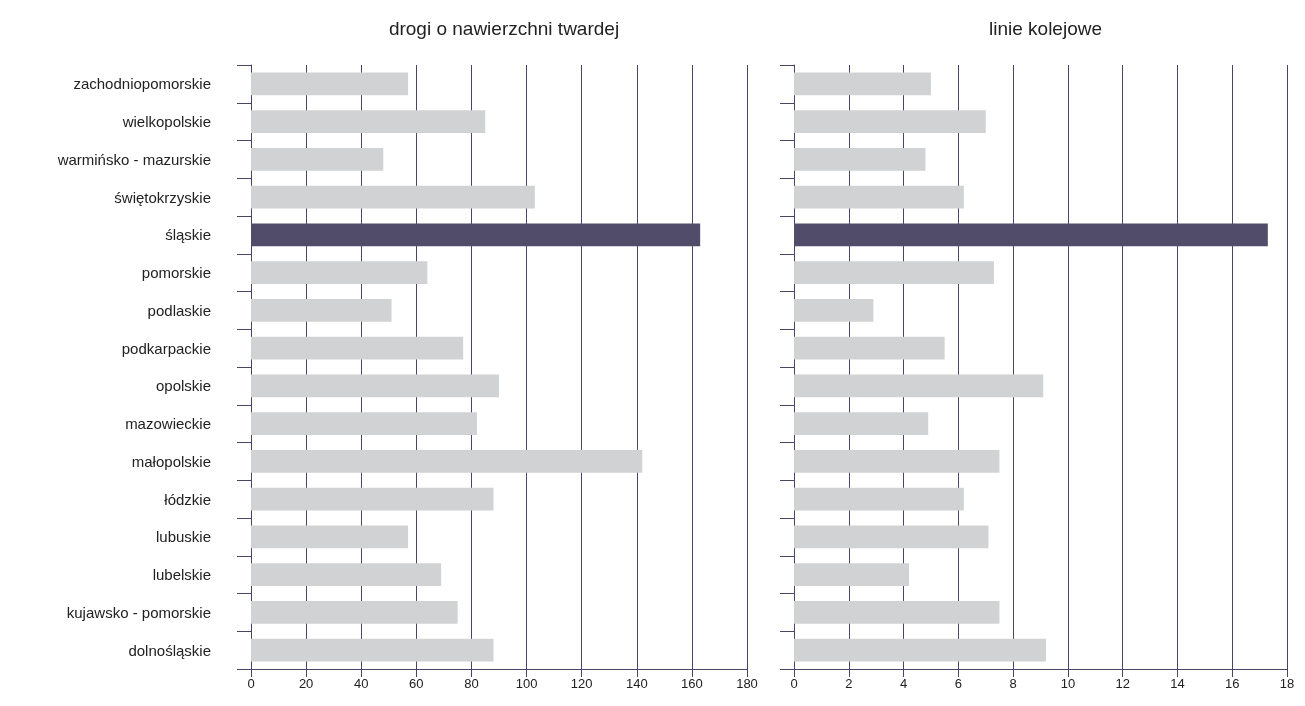 The width and height of the screenshot is (1305, 706). I want to click on y-tick-label: lubelskie, so click(181, 575).